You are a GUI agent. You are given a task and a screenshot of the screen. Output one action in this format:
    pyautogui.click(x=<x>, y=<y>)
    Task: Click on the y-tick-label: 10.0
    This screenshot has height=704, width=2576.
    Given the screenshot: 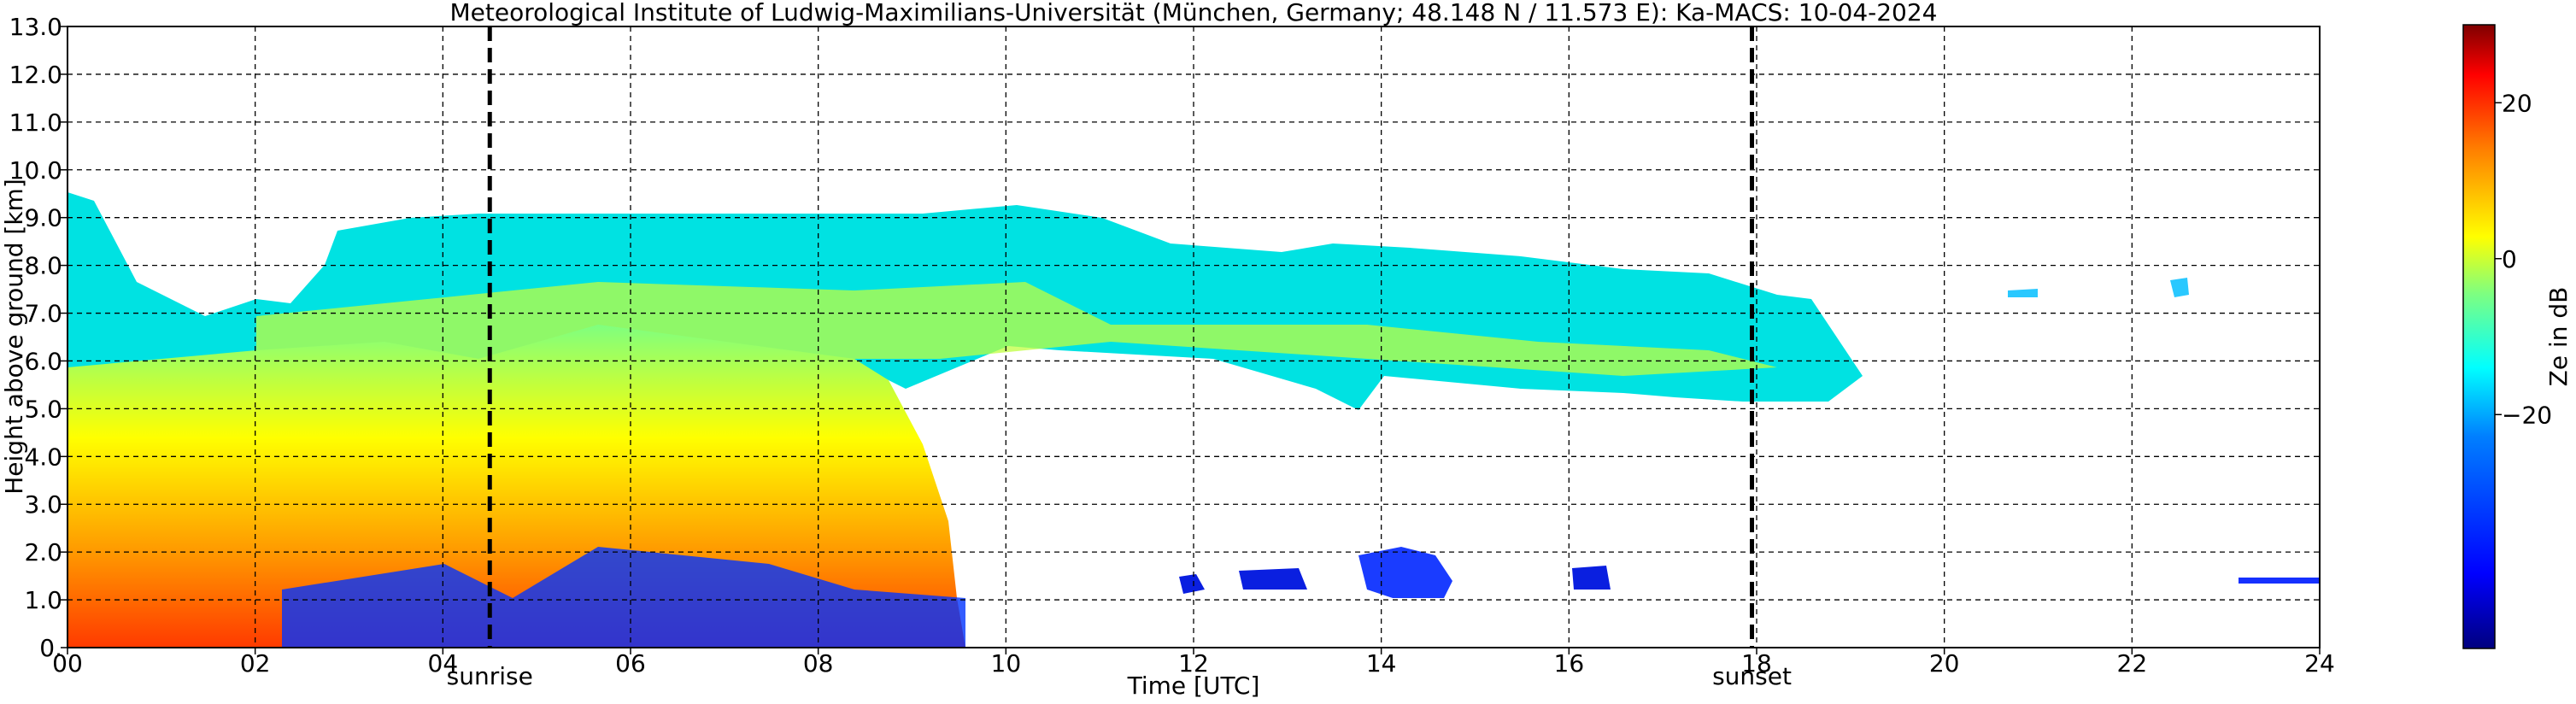 What is the action you would take?
    pyautogui.click(x=35, y=170)
    